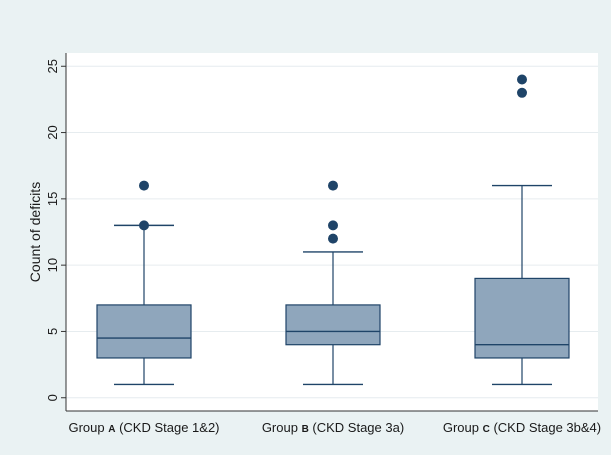  I want to click on x-tick-label-part: (CKD Stage 3a), so click(356, 427).